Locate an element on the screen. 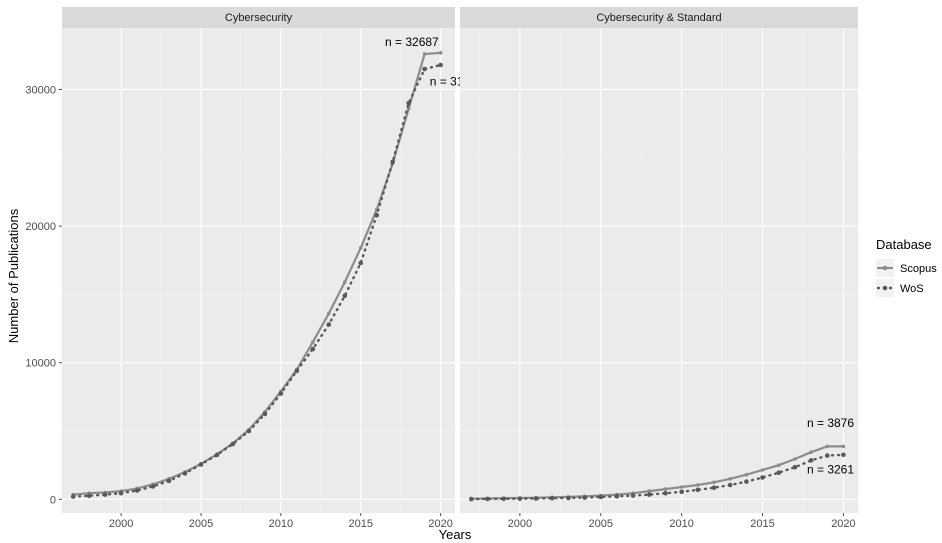  x-axis-title: Years is located at coordinates (455, 534).